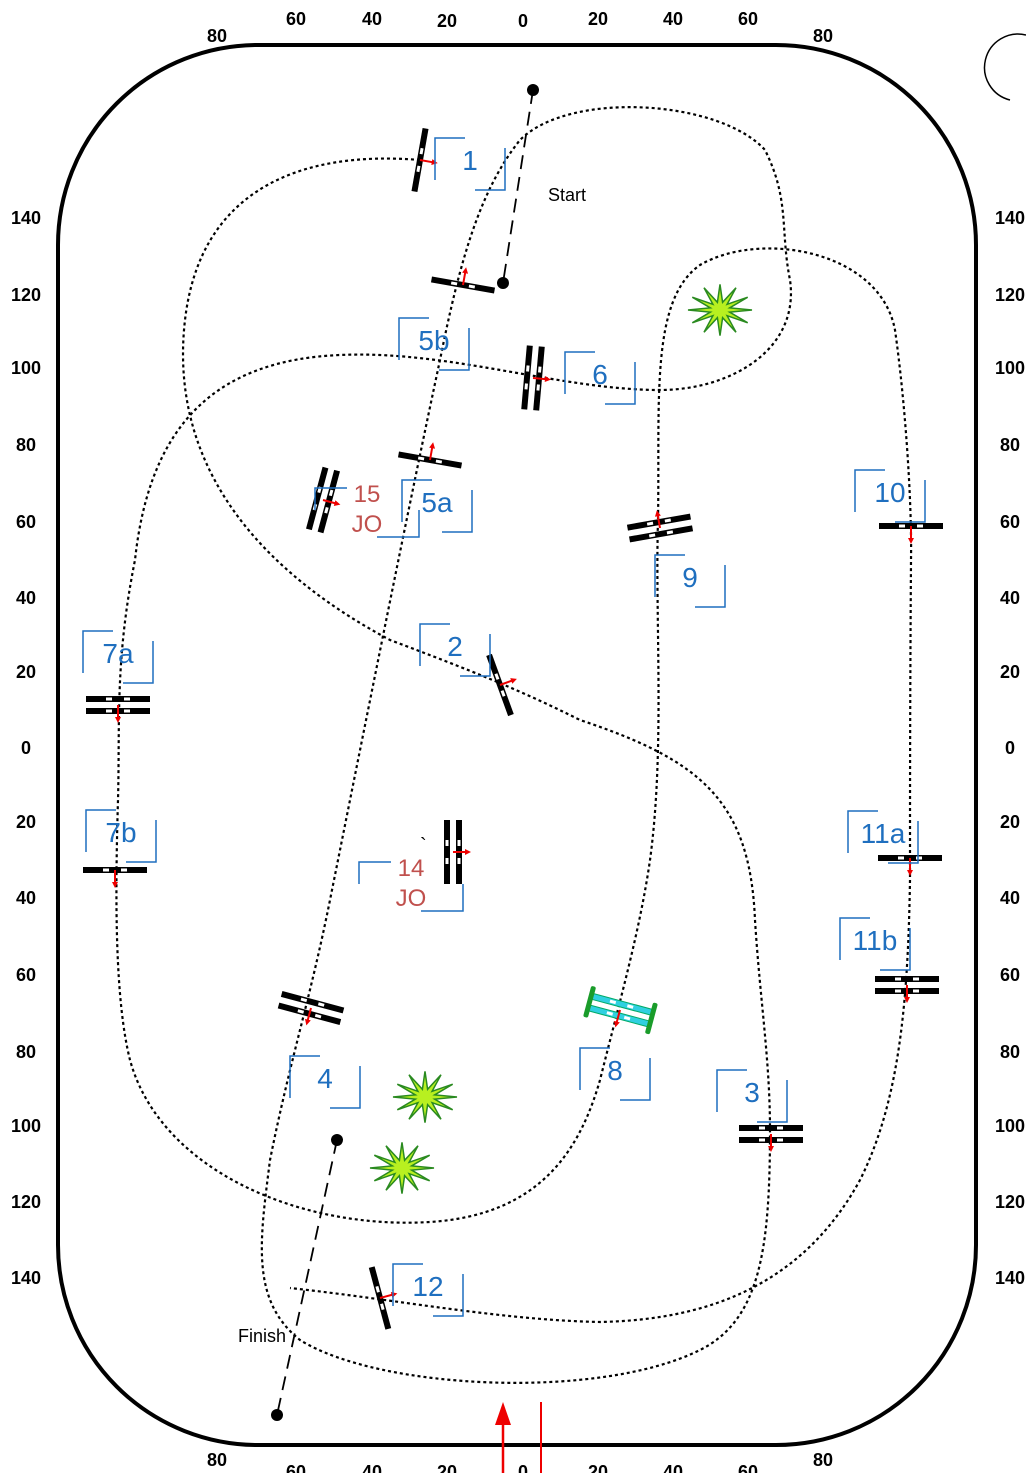  What do you see at coordinates (437, 502) in the screenshot?
I see `fence-number: 5a` at bounding box center [437, 502].